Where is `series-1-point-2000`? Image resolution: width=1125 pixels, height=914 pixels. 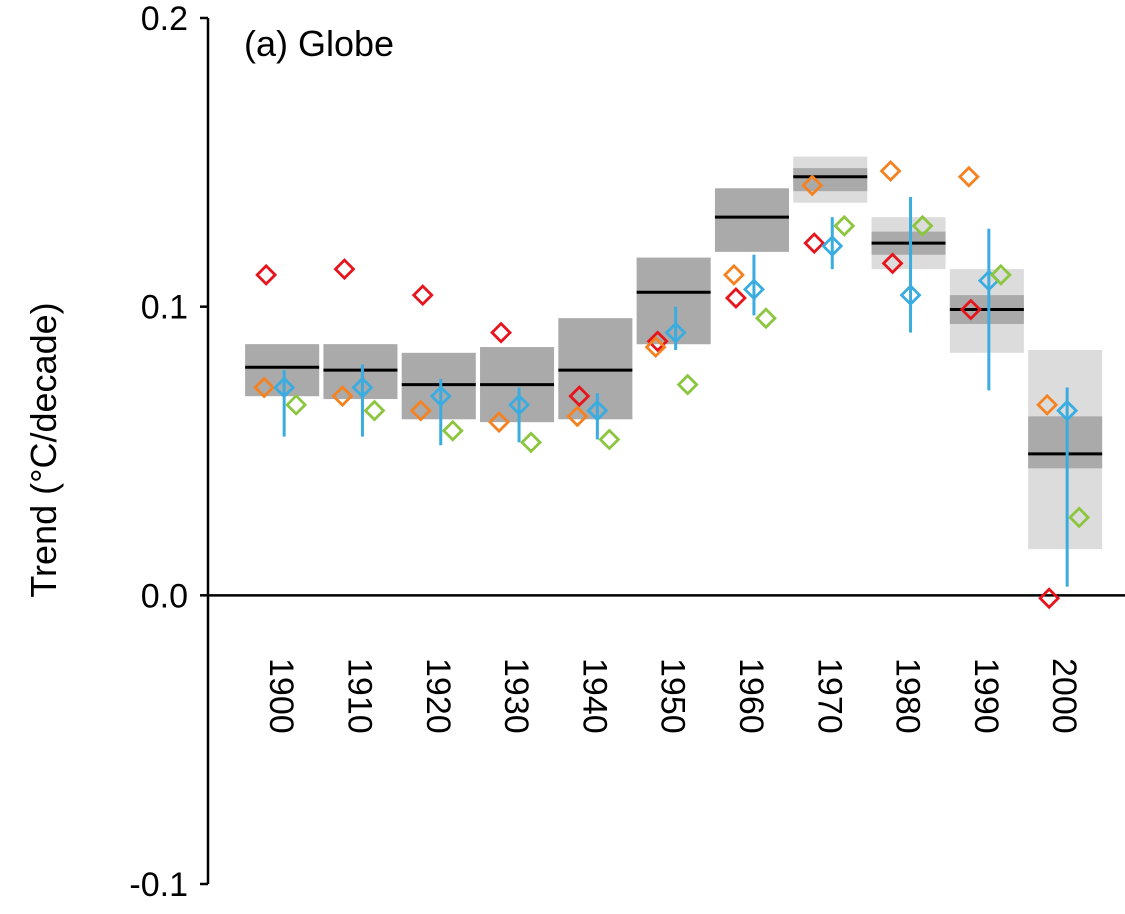 series-1-point-2000 is located at coordinates (1049, 598).